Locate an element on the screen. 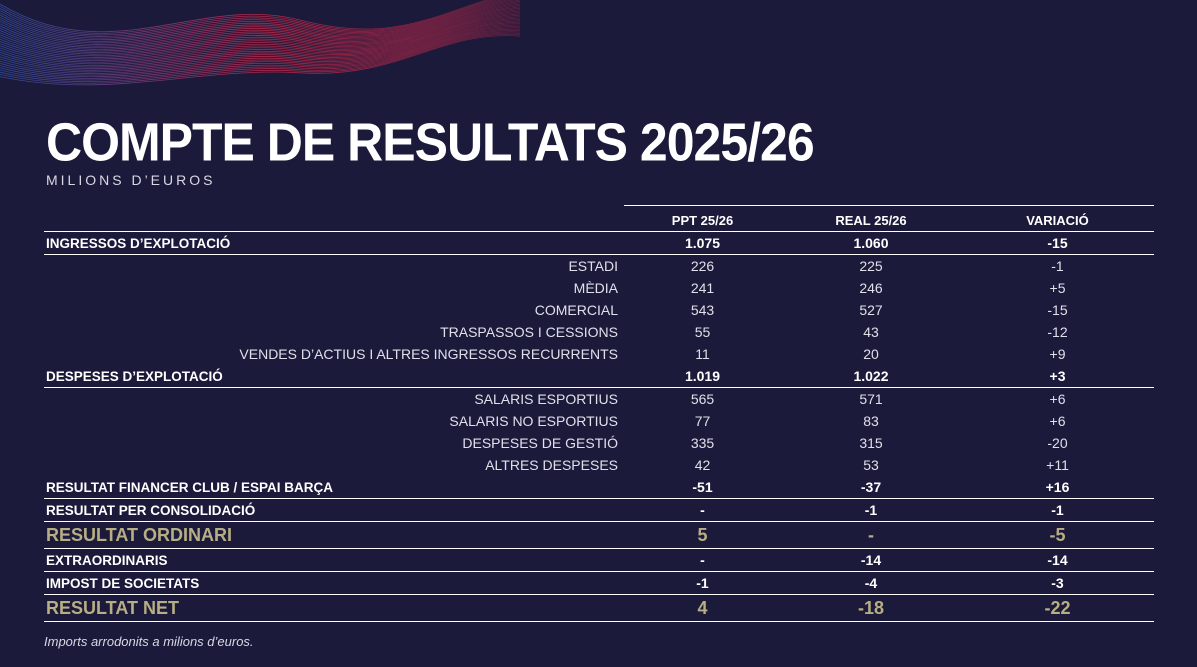  variacio-value: -20 is located at coordinates (1057, 443).